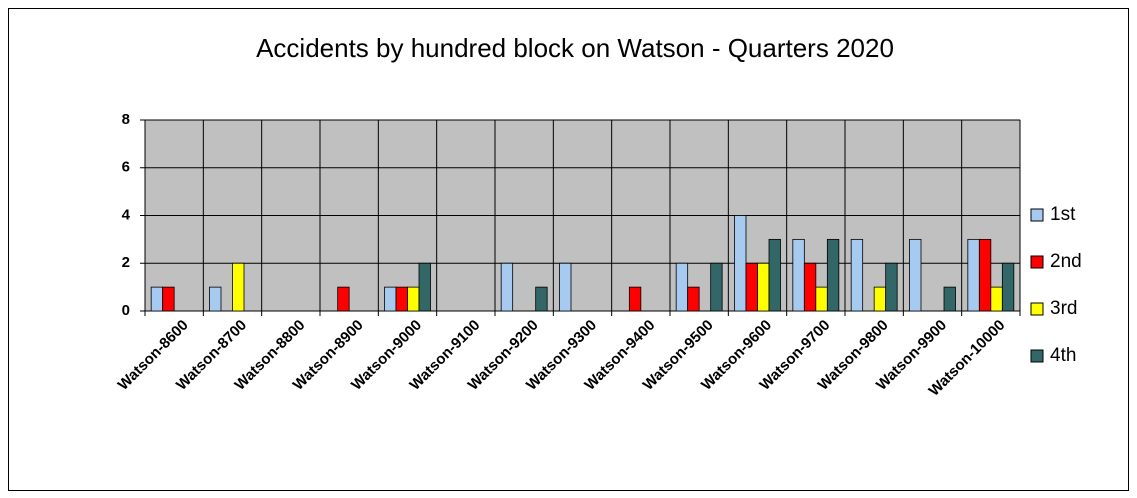 This screenshot has height=498, width=1137. I want to click on y-tick-label: 2, so click(126, 262).